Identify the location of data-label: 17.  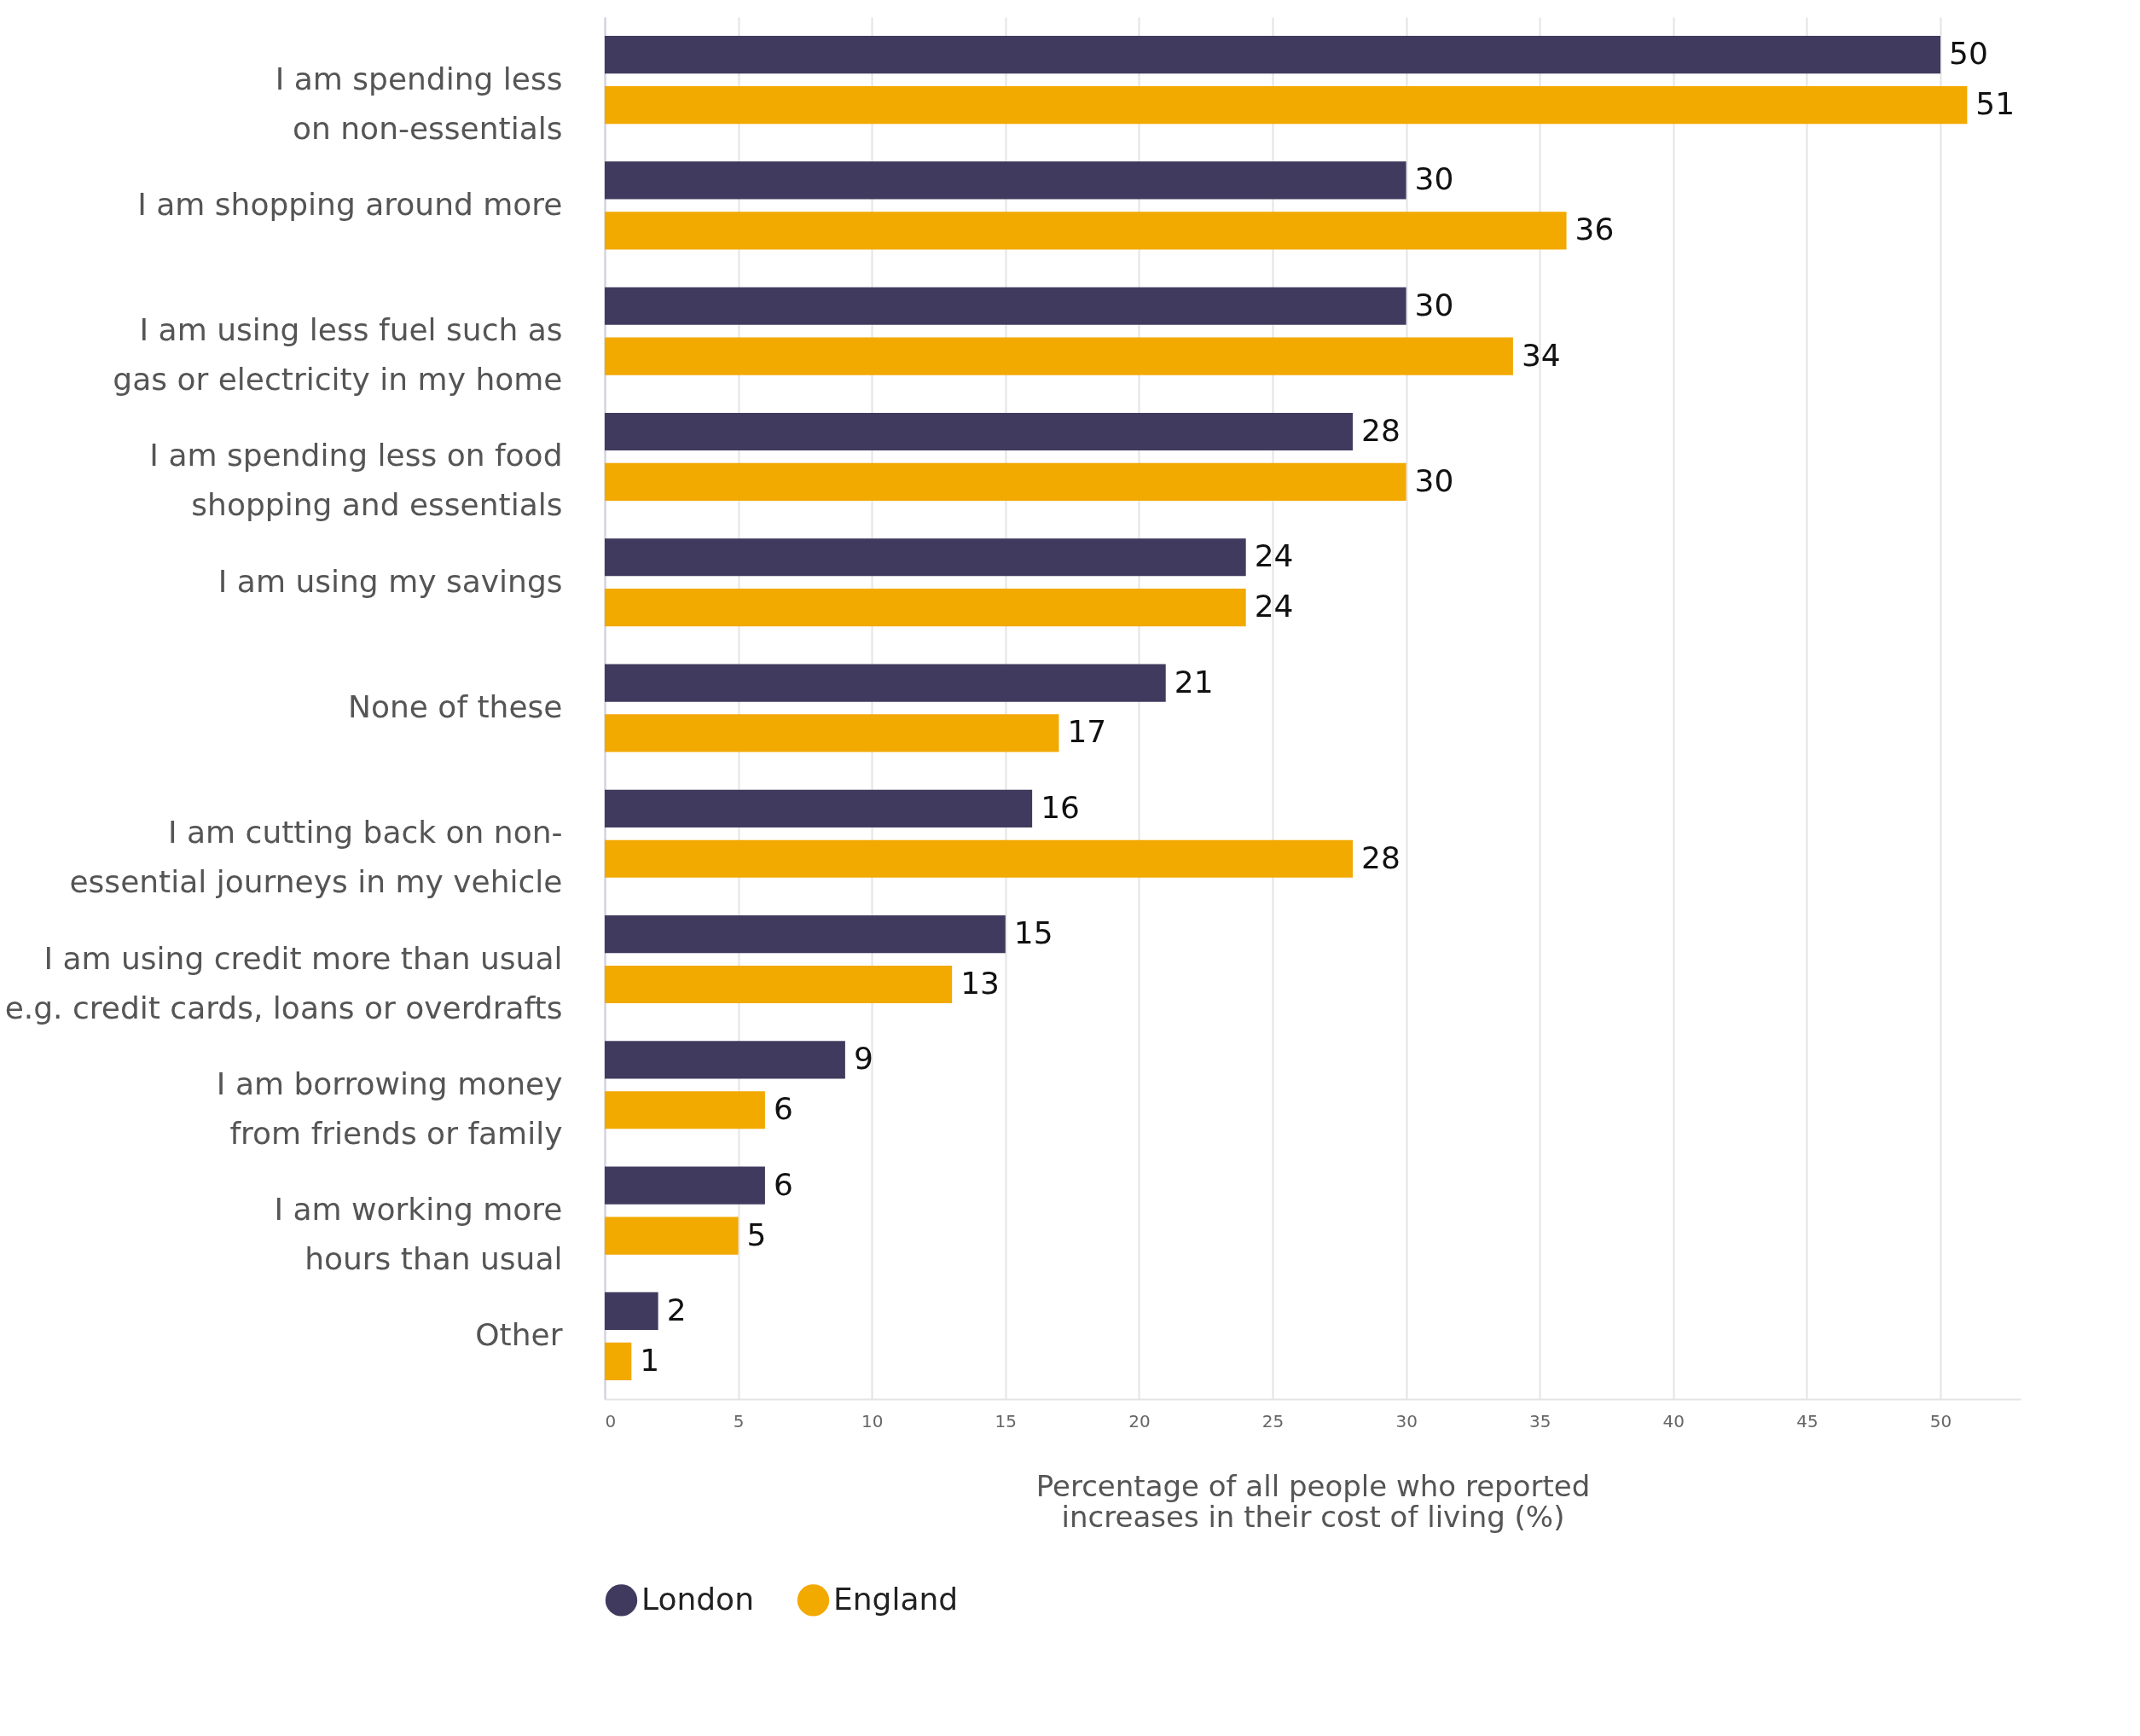
(1087, 732).